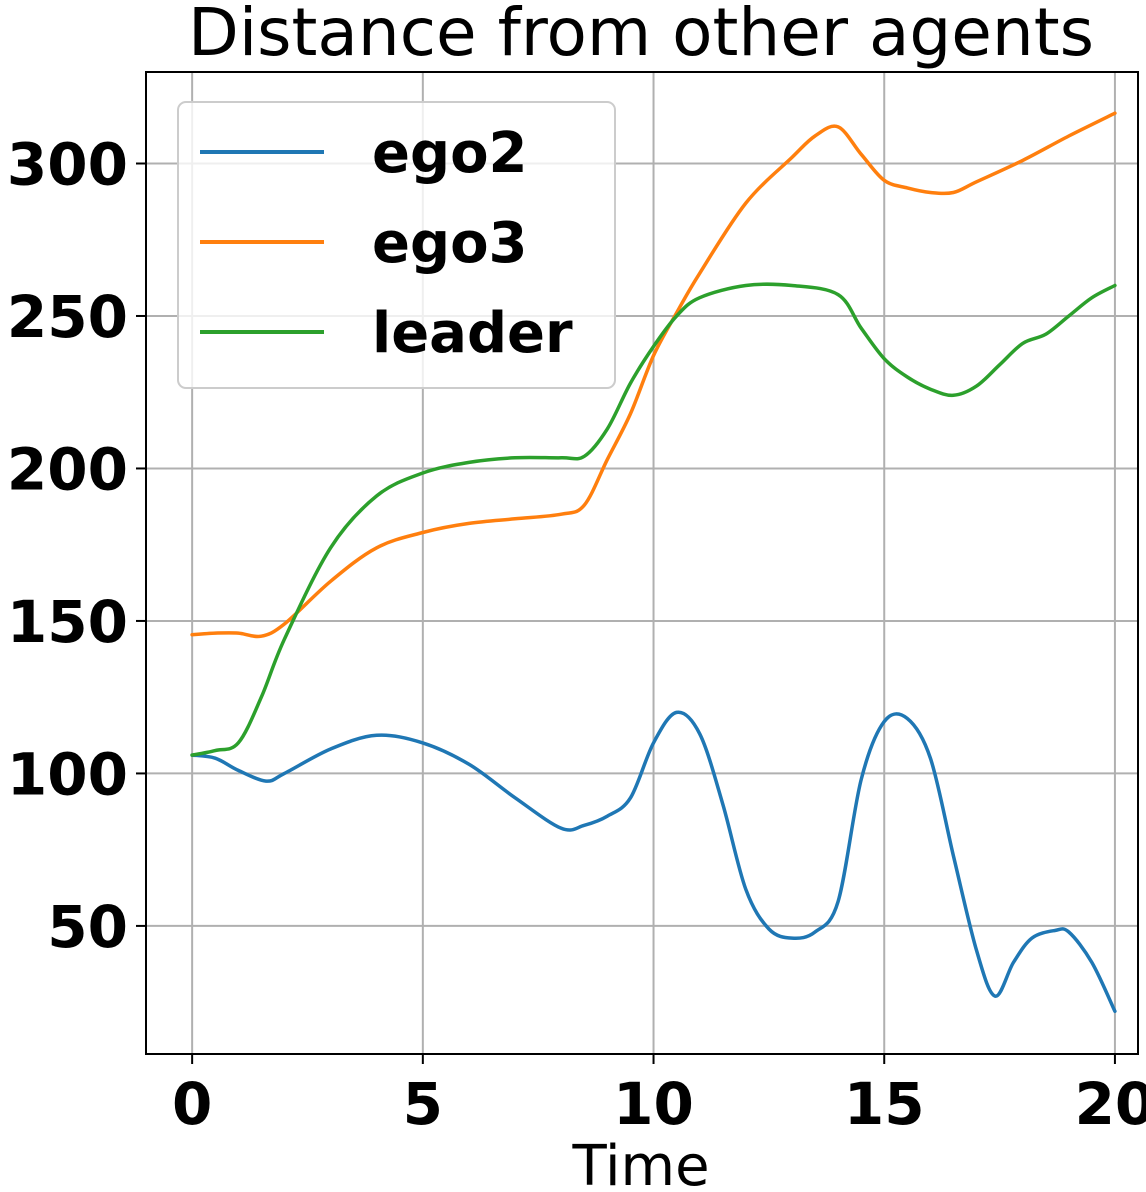  Describe the element at coordinates (450, 153) in the screenshot. I see `legend-label-ego2: ego2` at that location.